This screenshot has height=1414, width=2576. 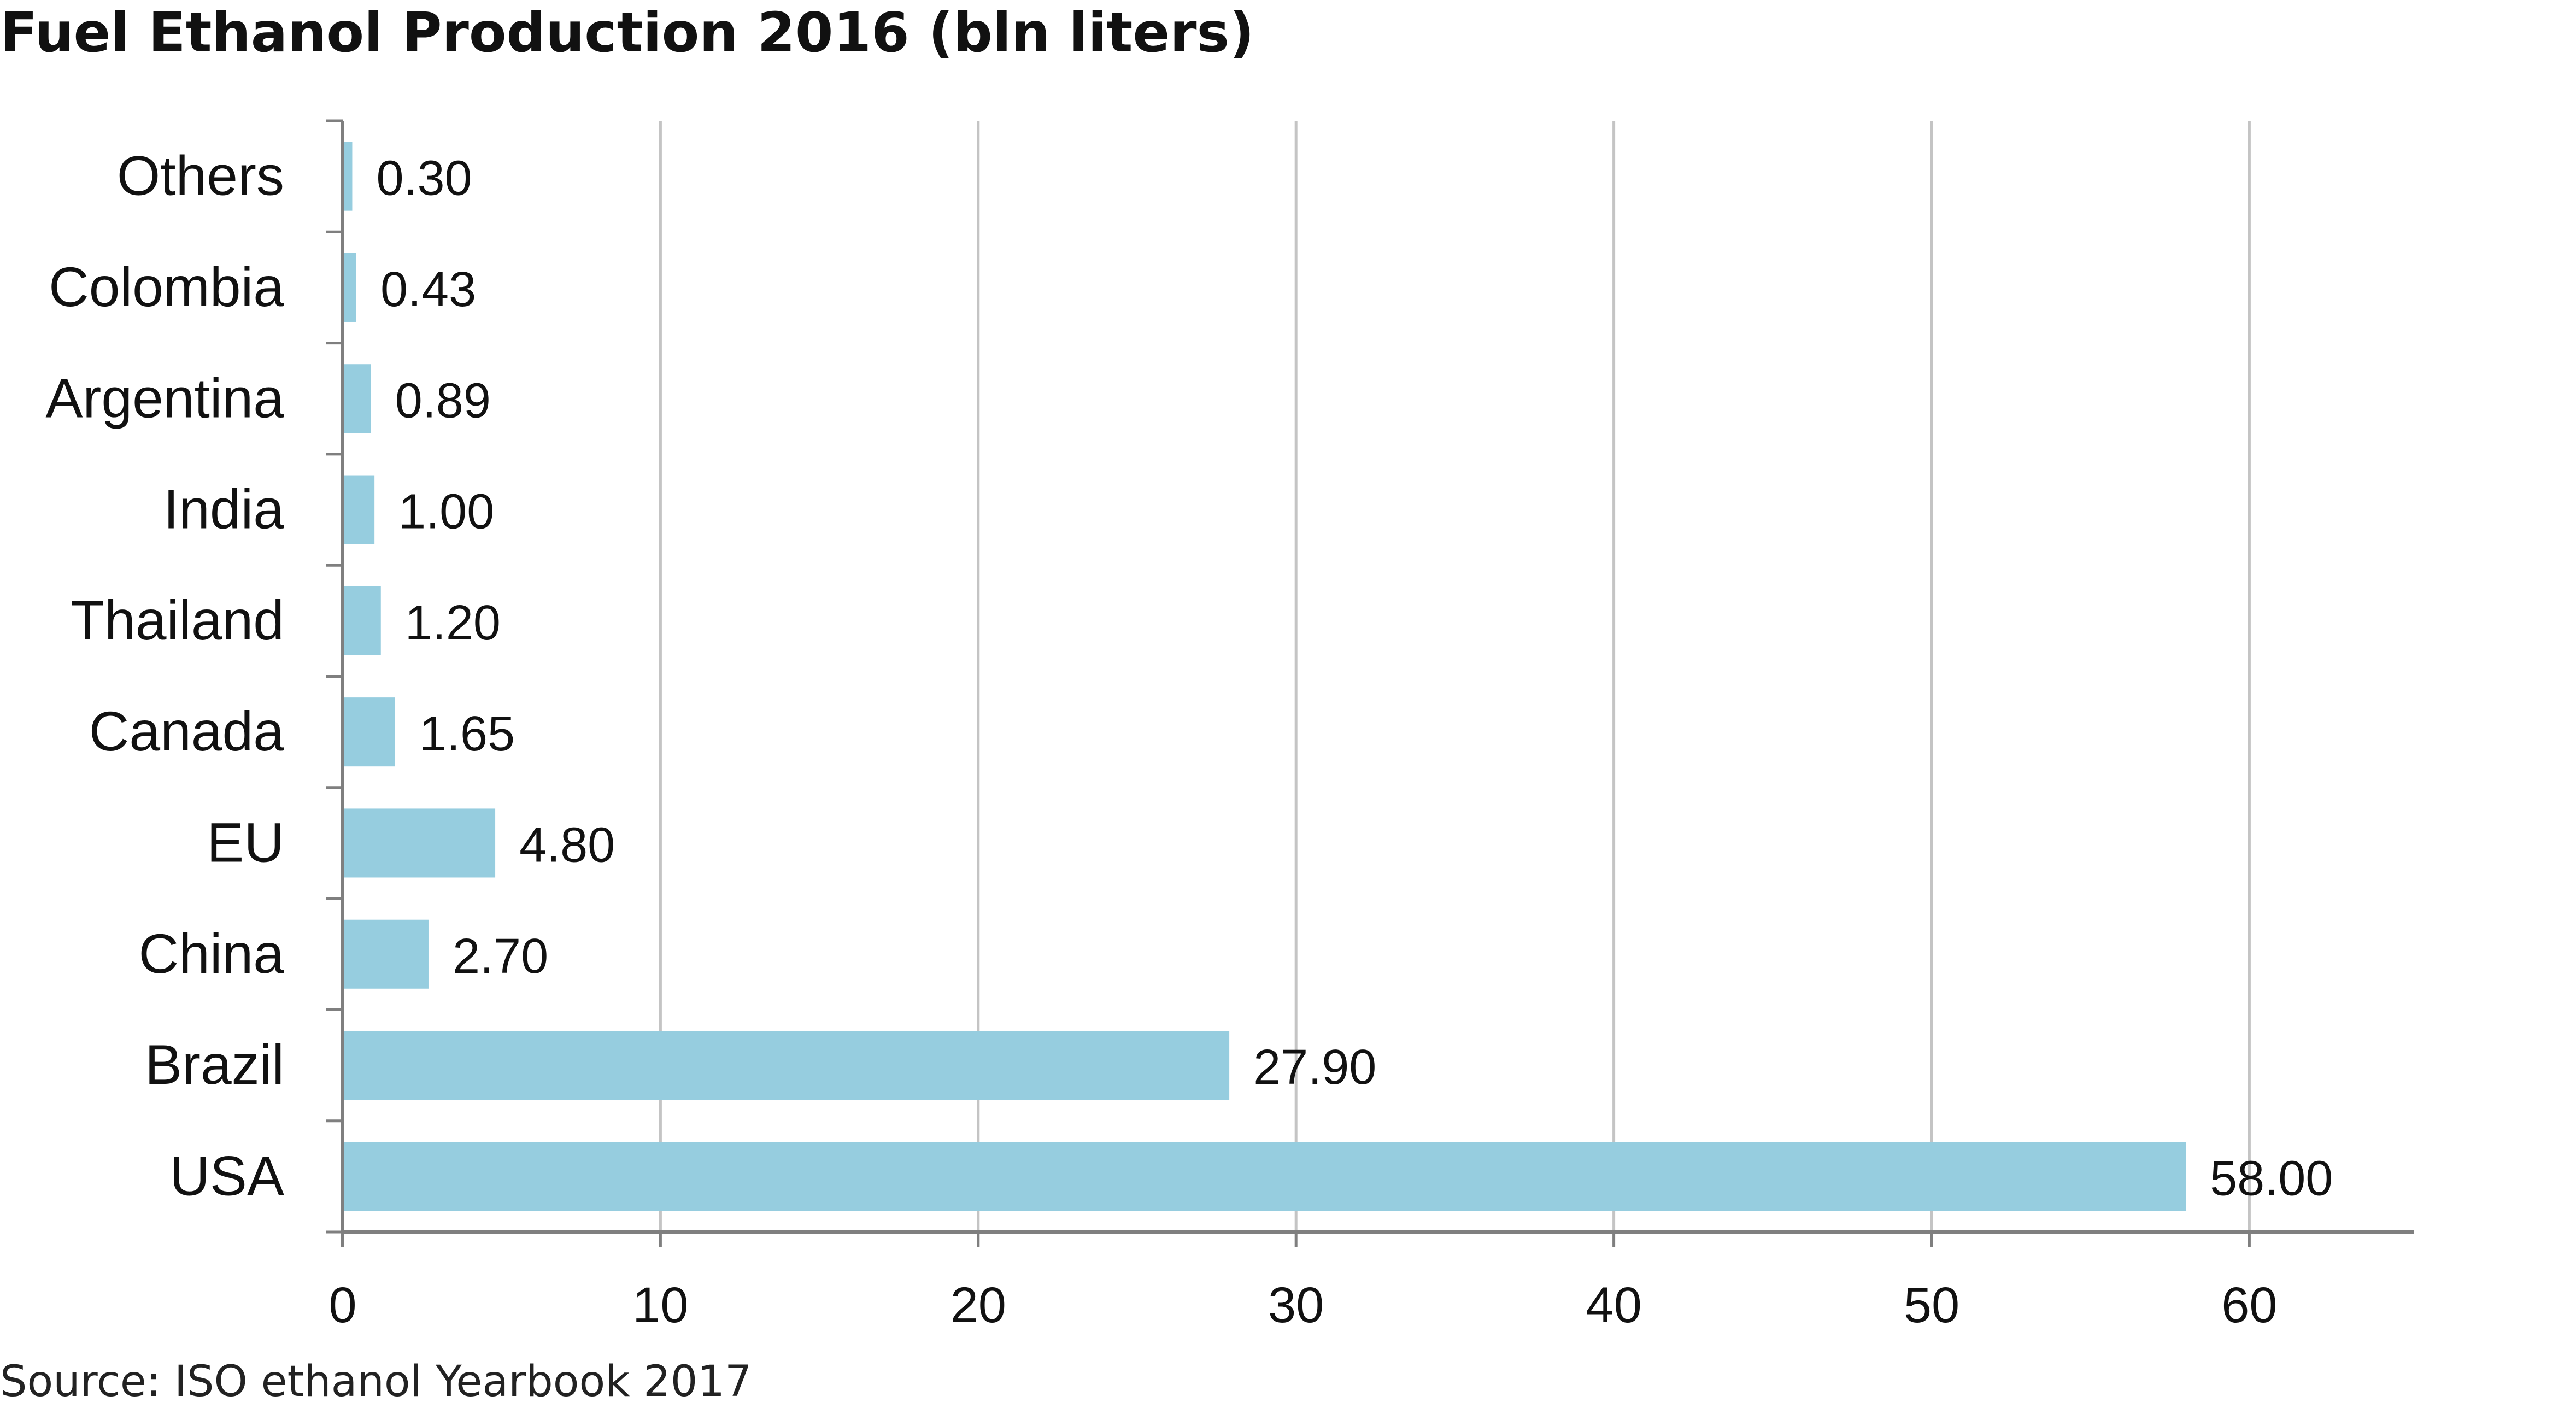 I want to click on data-label: 1.20, so click(x=453, y=623).